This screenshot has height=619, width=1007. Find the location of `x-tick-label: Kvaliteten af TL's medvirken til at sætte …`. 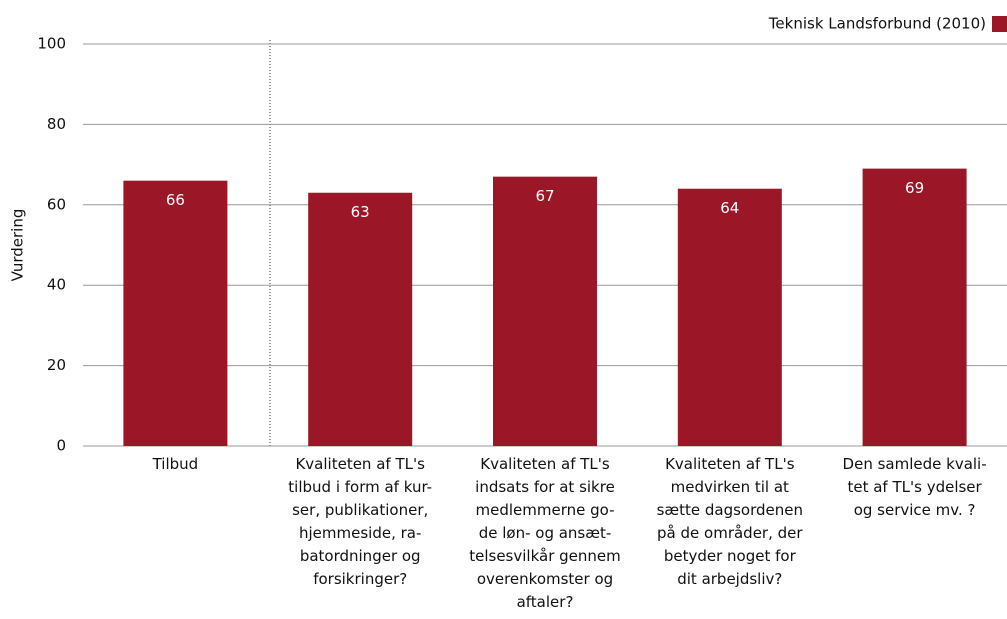

x-tick-label: Kvaliteten af TL's medvirken til at sætte … is located at coordinates (730, 521).